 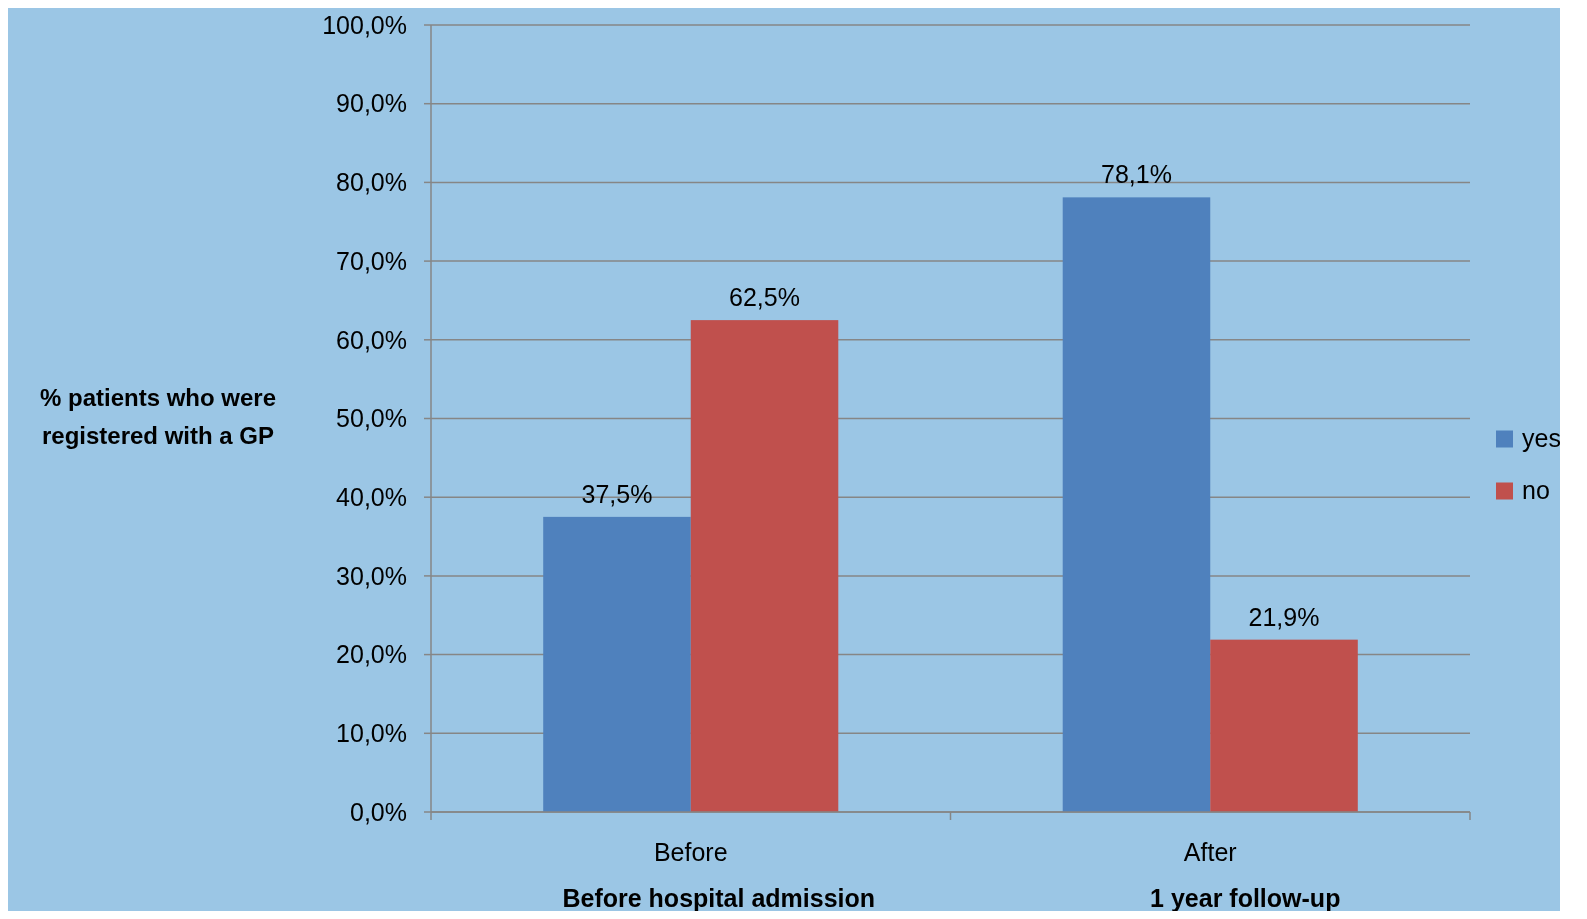 I want to click on y-tick-label: 80,0%, so click(x=371, y=182).